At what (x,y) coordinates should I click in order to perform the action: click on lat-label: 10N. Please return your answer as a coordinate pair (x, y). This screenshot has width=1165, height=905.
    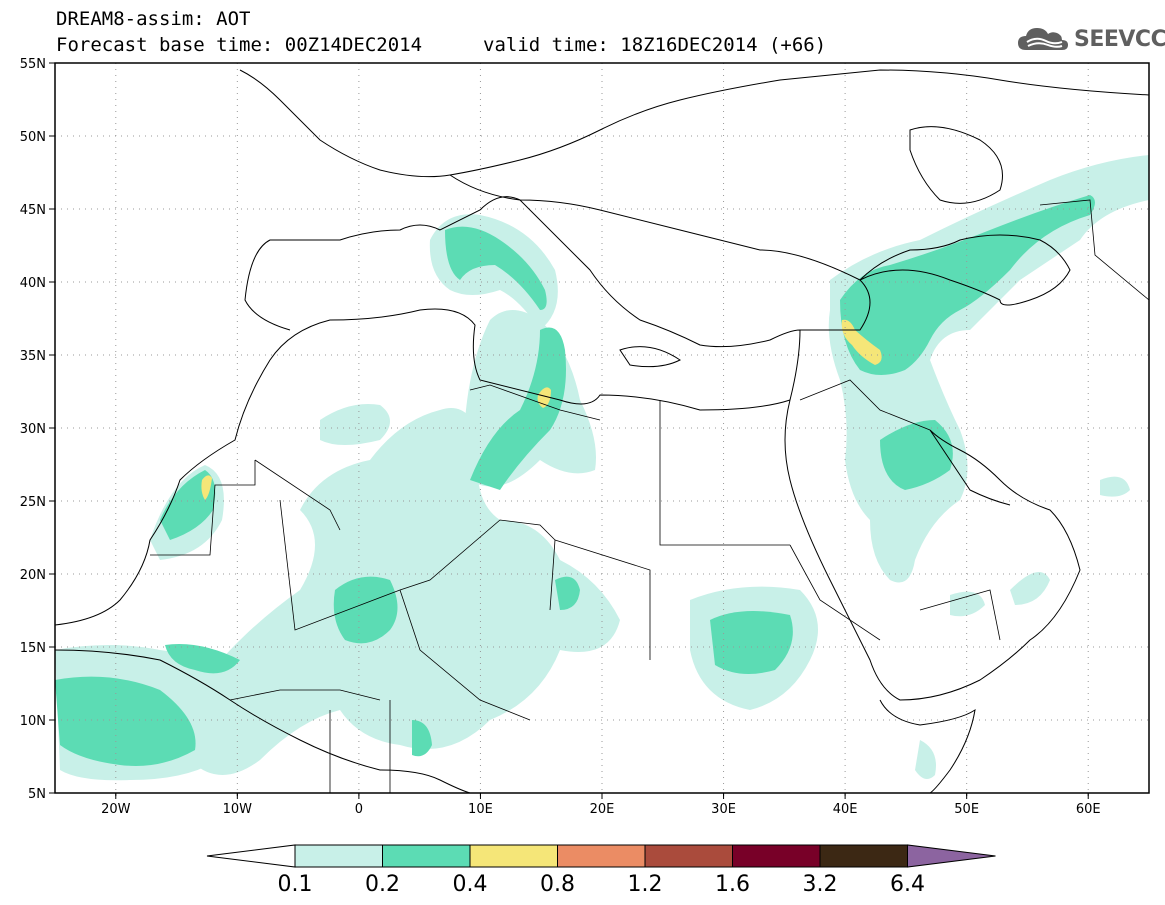
    Looking at the image, I should click on (33, 721).